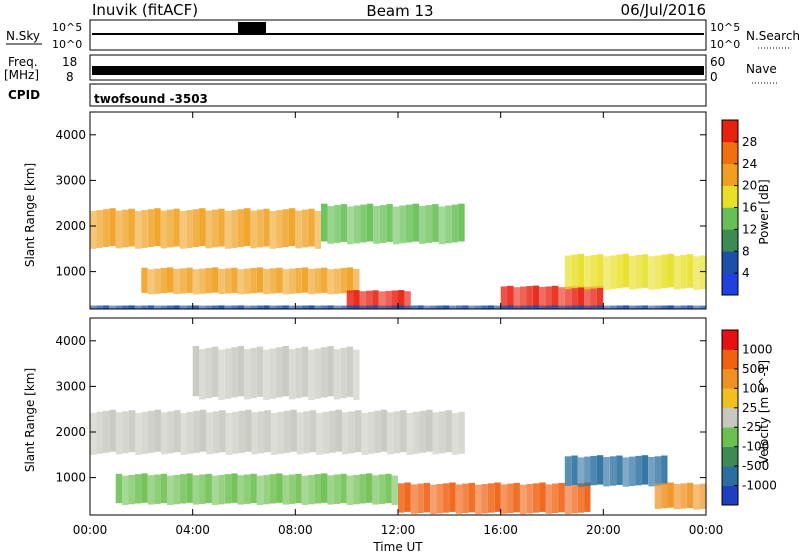  Describe the element at coordinates (755, 466) in the screenshot. I see `colorbar-tick-label: -500` at that location.